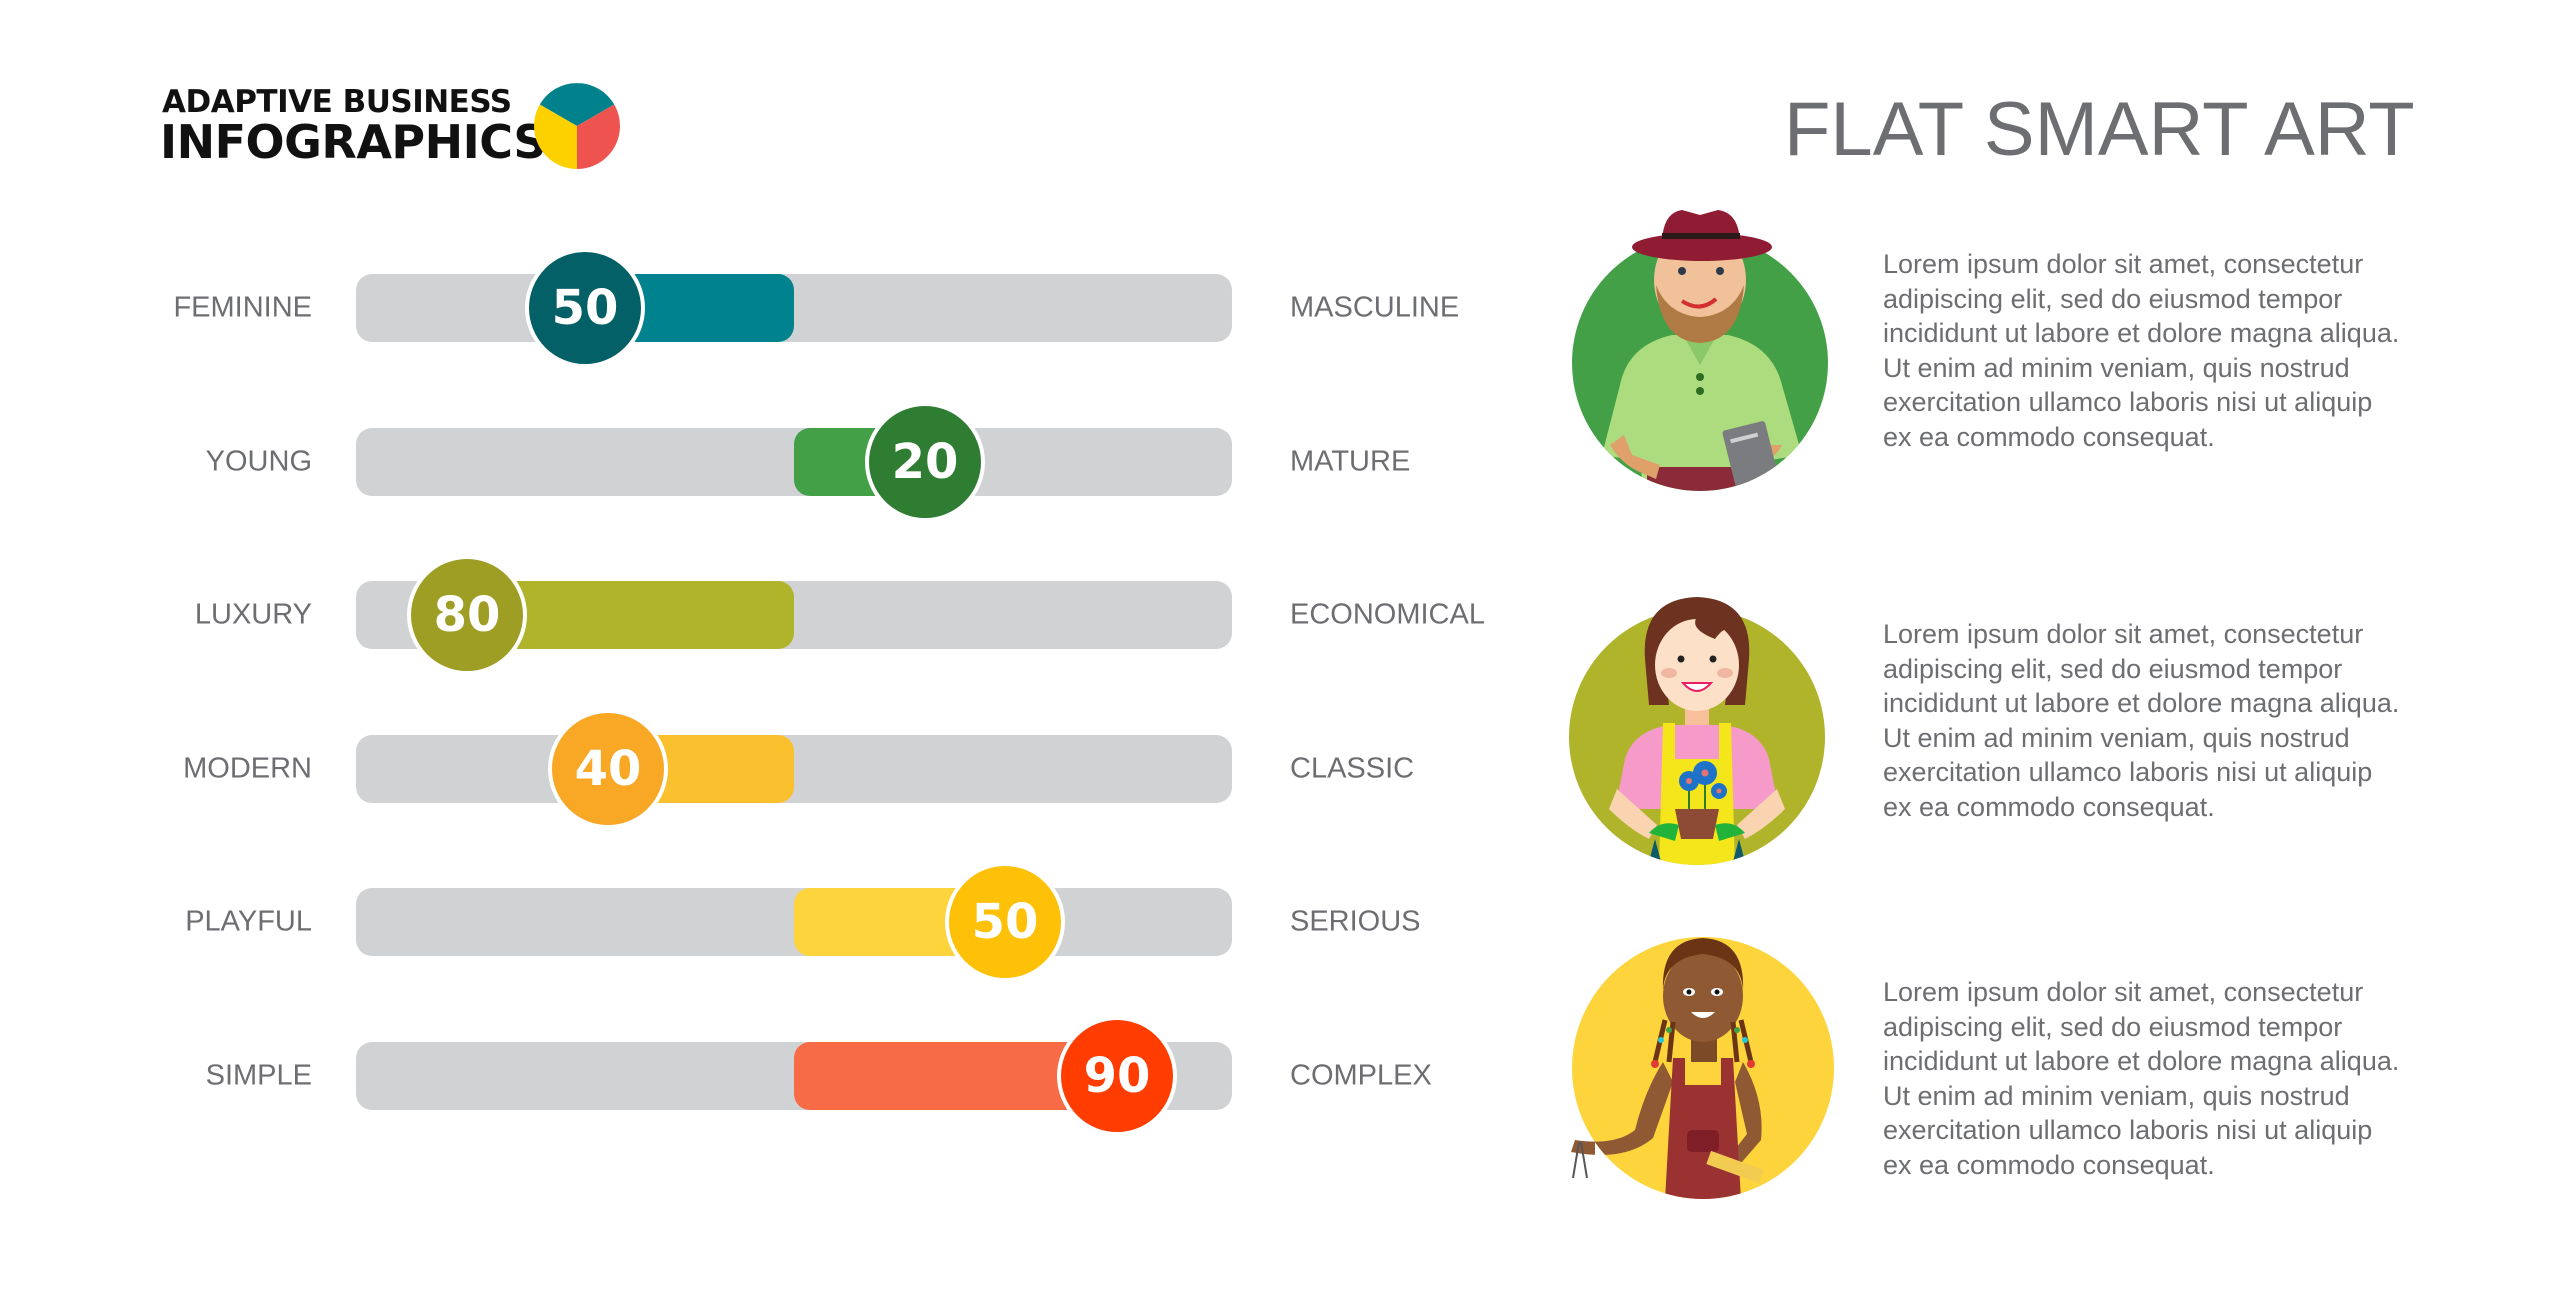 The image size is (2560, 1296). What do you see at coordinates (925, 462) in the screenshot?
I see `value-knob: 20` at bounding box center [925, 462].